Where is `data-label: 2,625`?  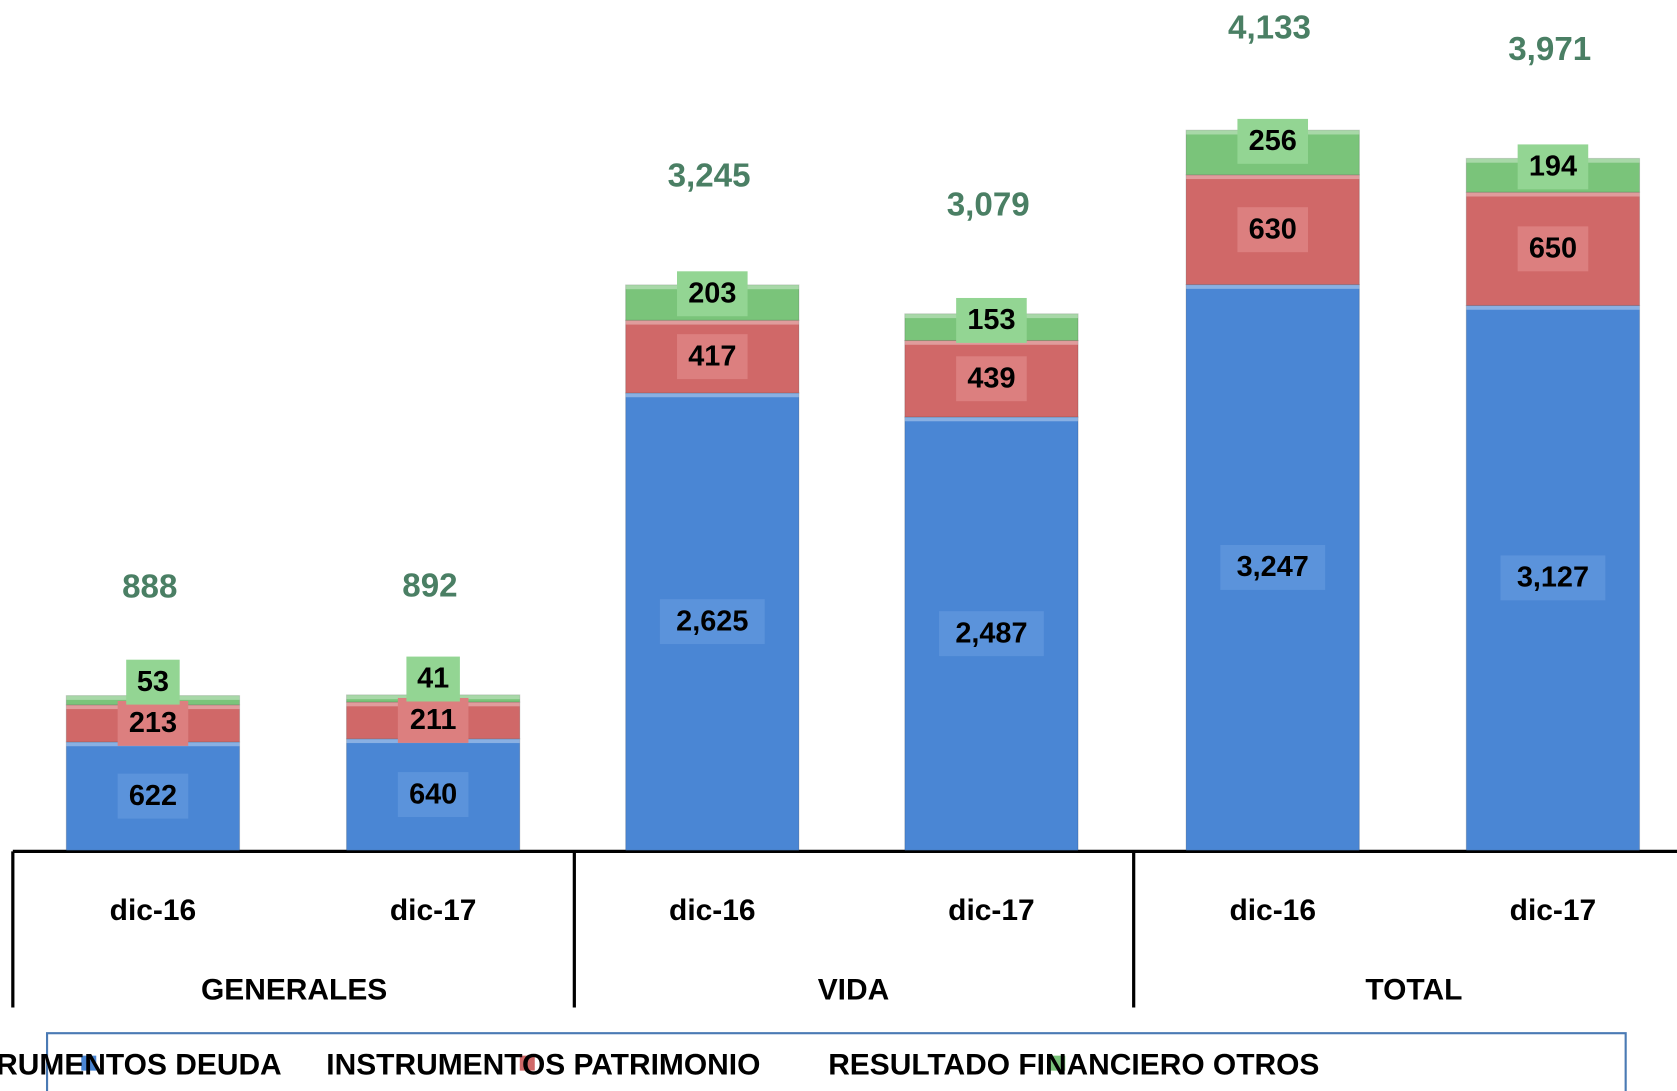
data-label: 2,625 is located at coordinates (712, 621).